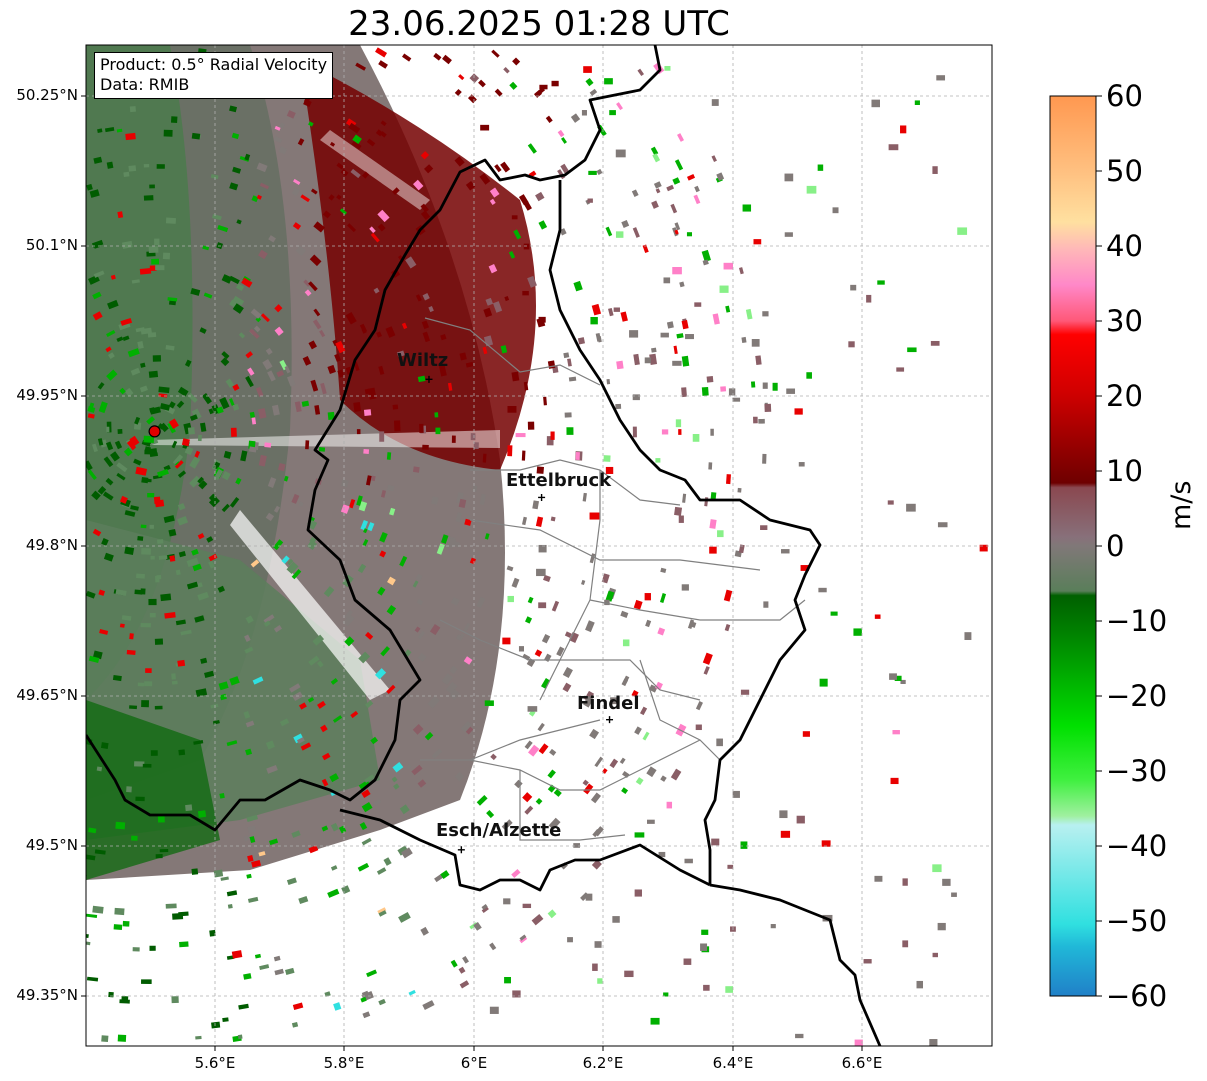 Image resolution: width=1207 pixels, height=1081 pixels. I want to click on colorbar-tick-label: −50, so click(1137, 921).